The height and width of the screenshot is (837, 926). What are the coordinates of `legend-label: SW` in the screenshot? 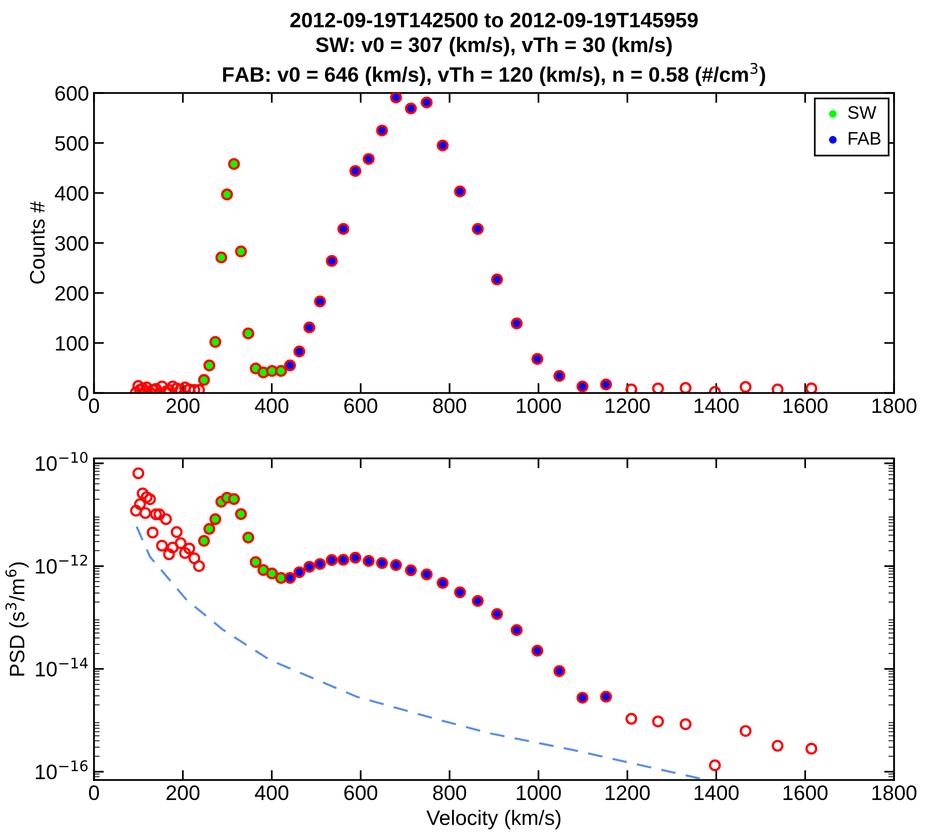 It's located at (862, 112).